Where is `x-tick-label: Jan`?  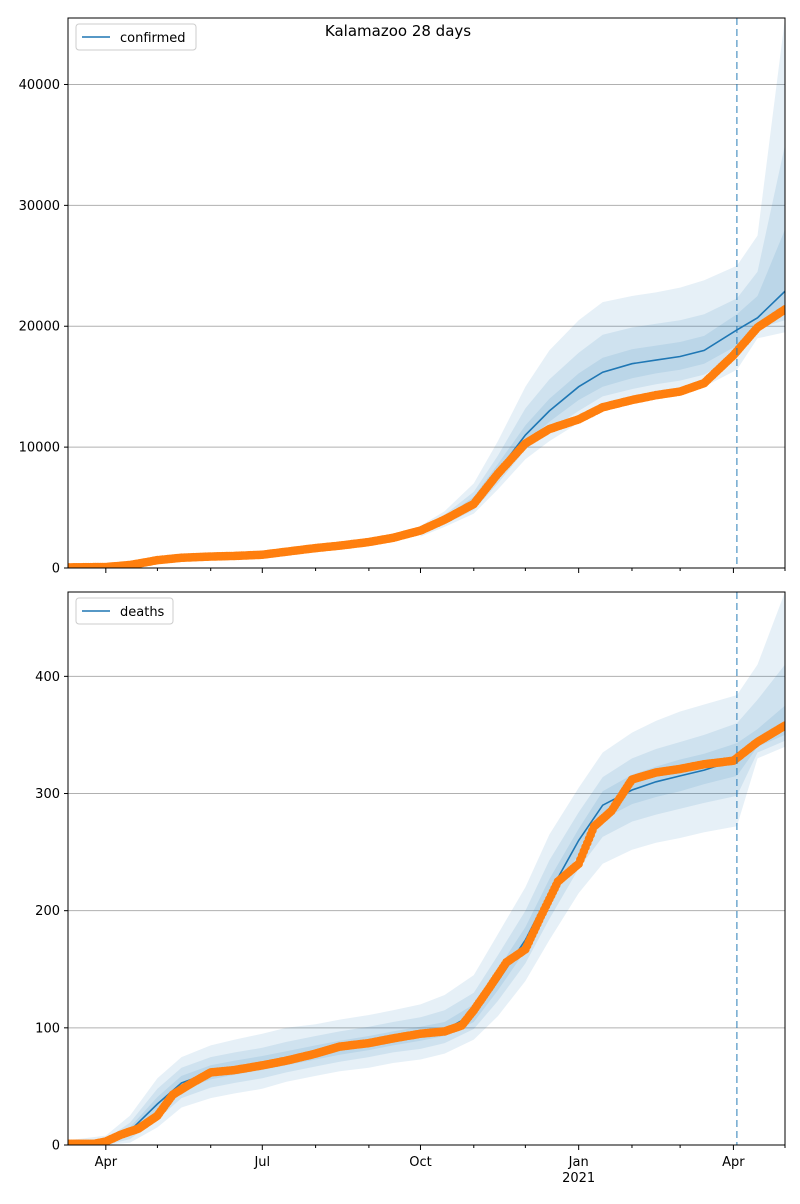 x-tick-label: Jan is located at coordinates (578, 1162).